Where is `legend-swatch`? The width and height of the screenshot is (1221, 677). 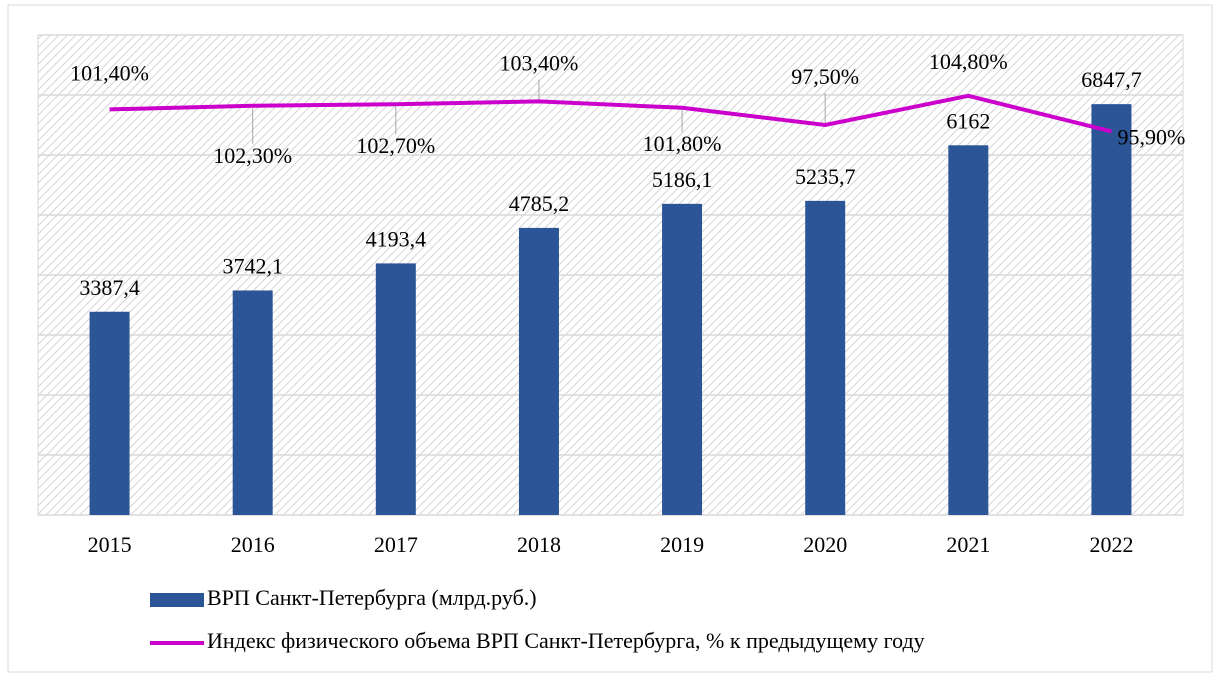
legend-swatch is located at coordinates (177, 600).